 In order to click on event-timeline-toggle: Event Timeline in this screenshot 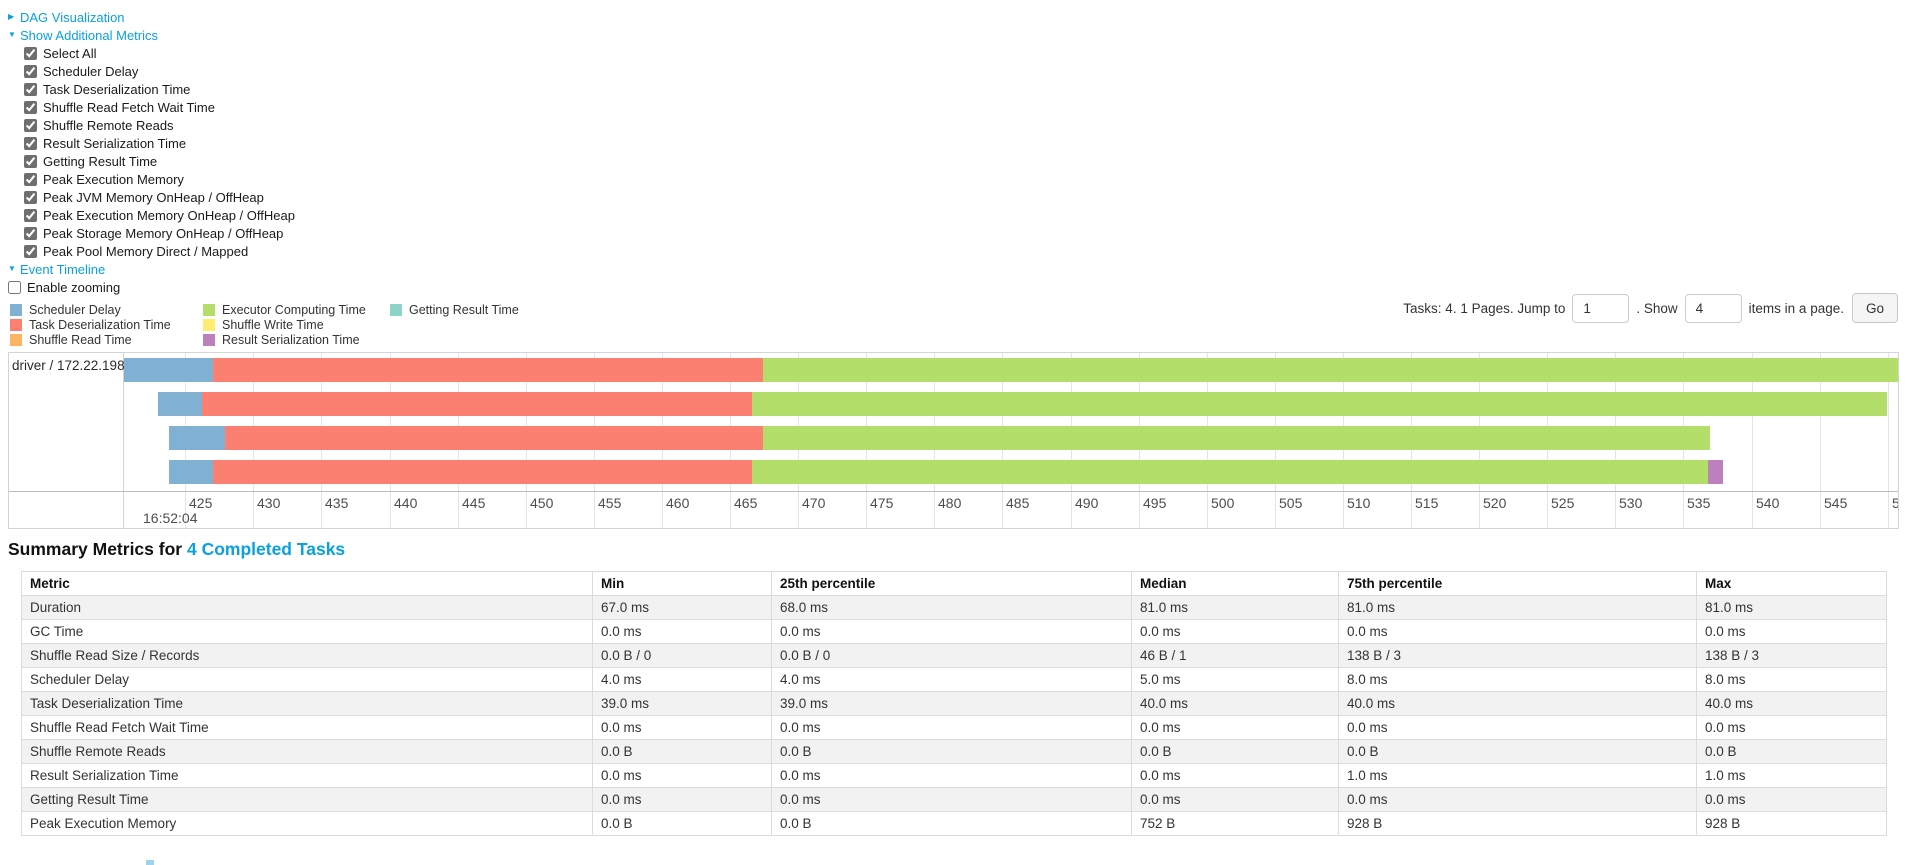, I will do `click(268, 269)`.